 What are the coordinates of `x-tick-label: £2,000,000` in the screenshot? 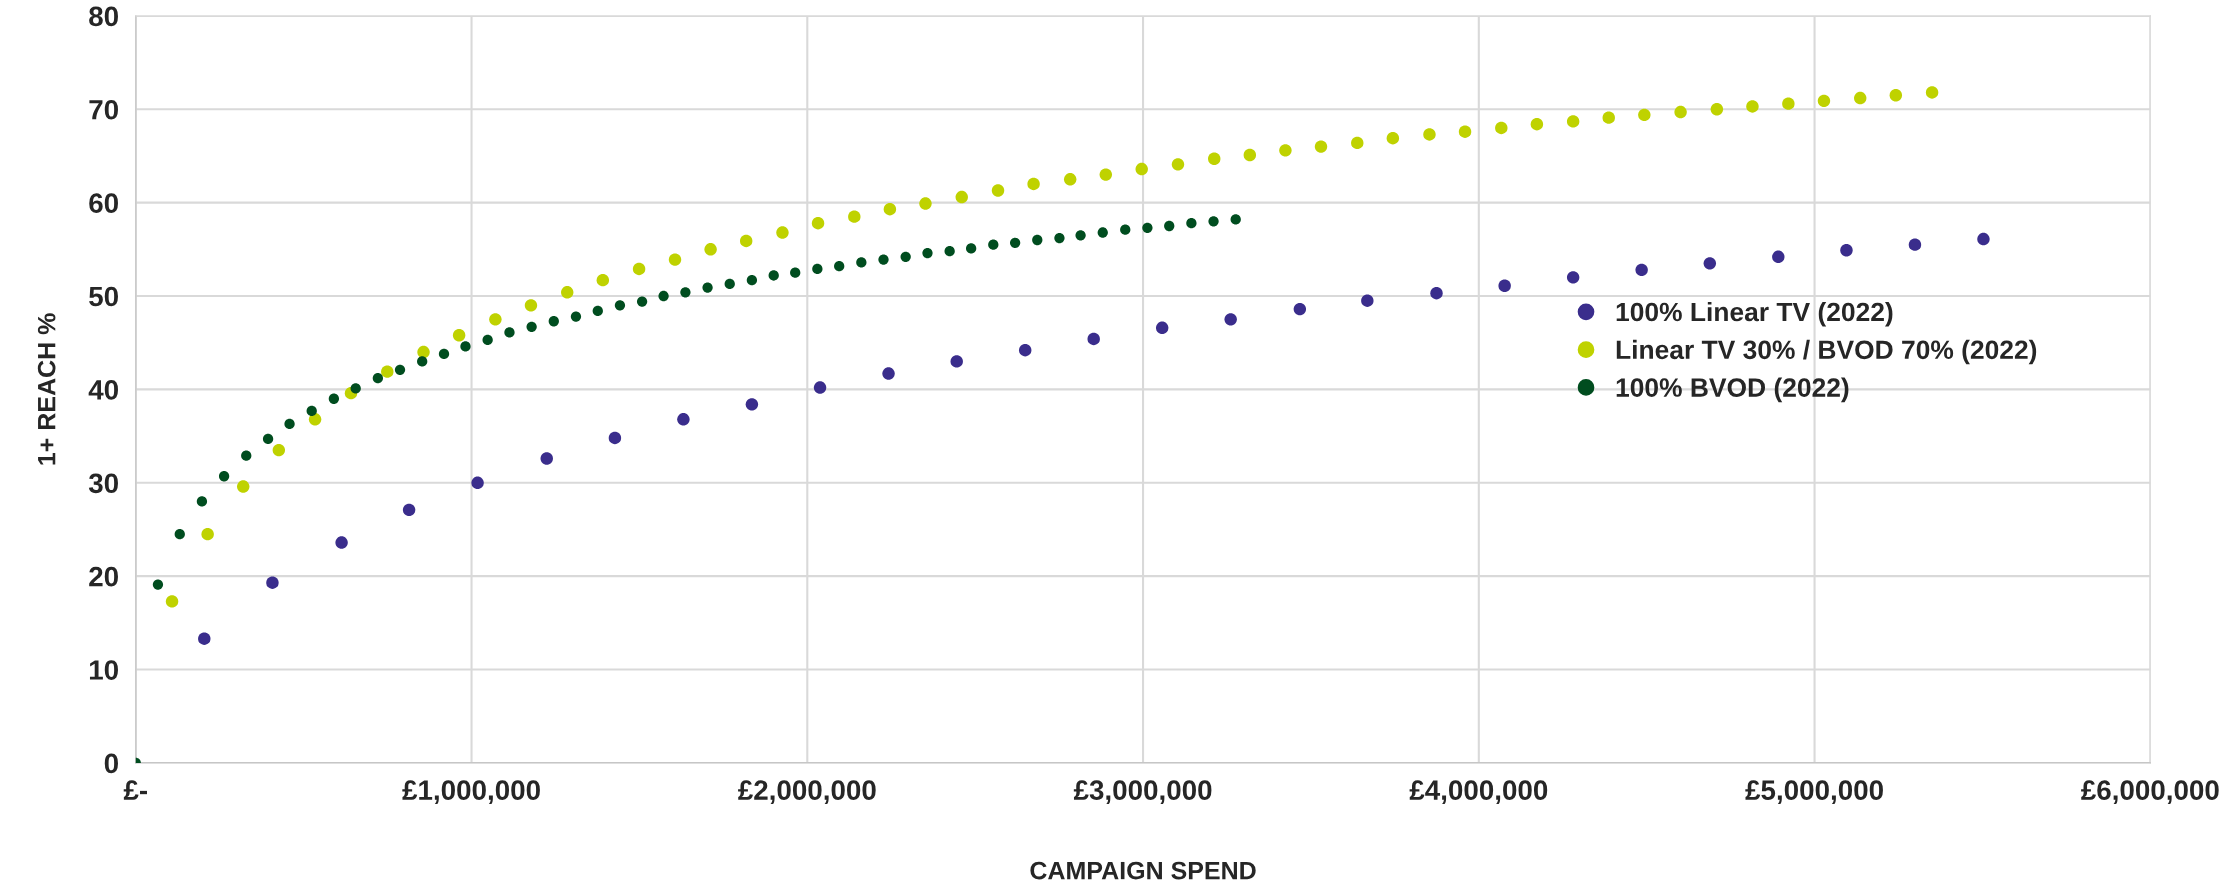 It's located at (807, 792).